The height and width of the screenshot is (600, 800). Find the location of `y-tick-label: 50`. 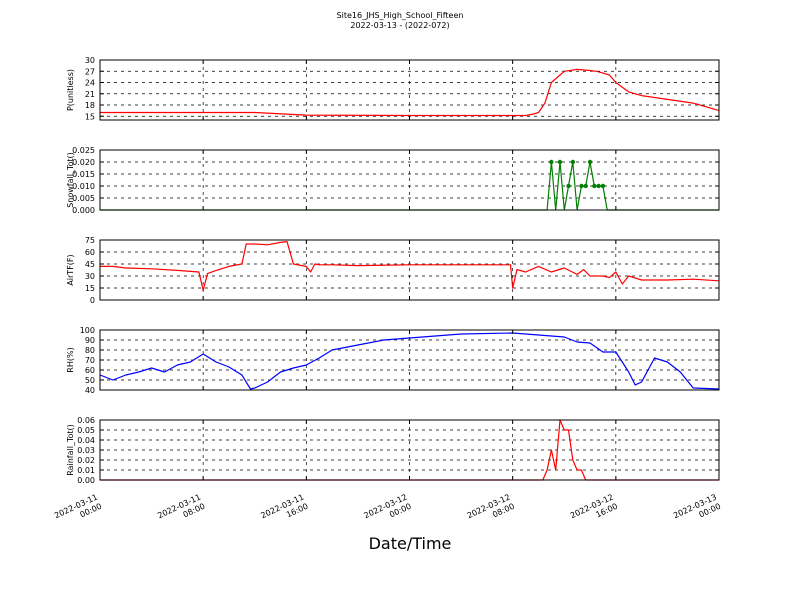

y-tick-label: 50 is located at coordinates (90, 380).